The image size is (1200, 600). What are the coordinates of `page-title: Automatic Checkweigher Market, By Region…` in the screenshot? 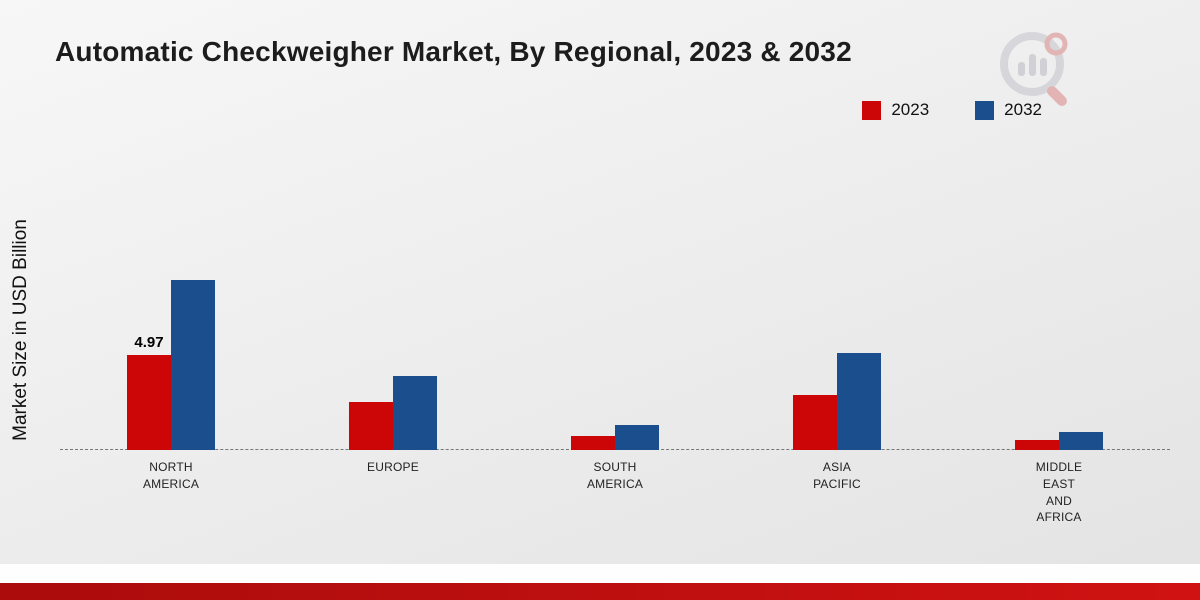 It's located at (453, 51).